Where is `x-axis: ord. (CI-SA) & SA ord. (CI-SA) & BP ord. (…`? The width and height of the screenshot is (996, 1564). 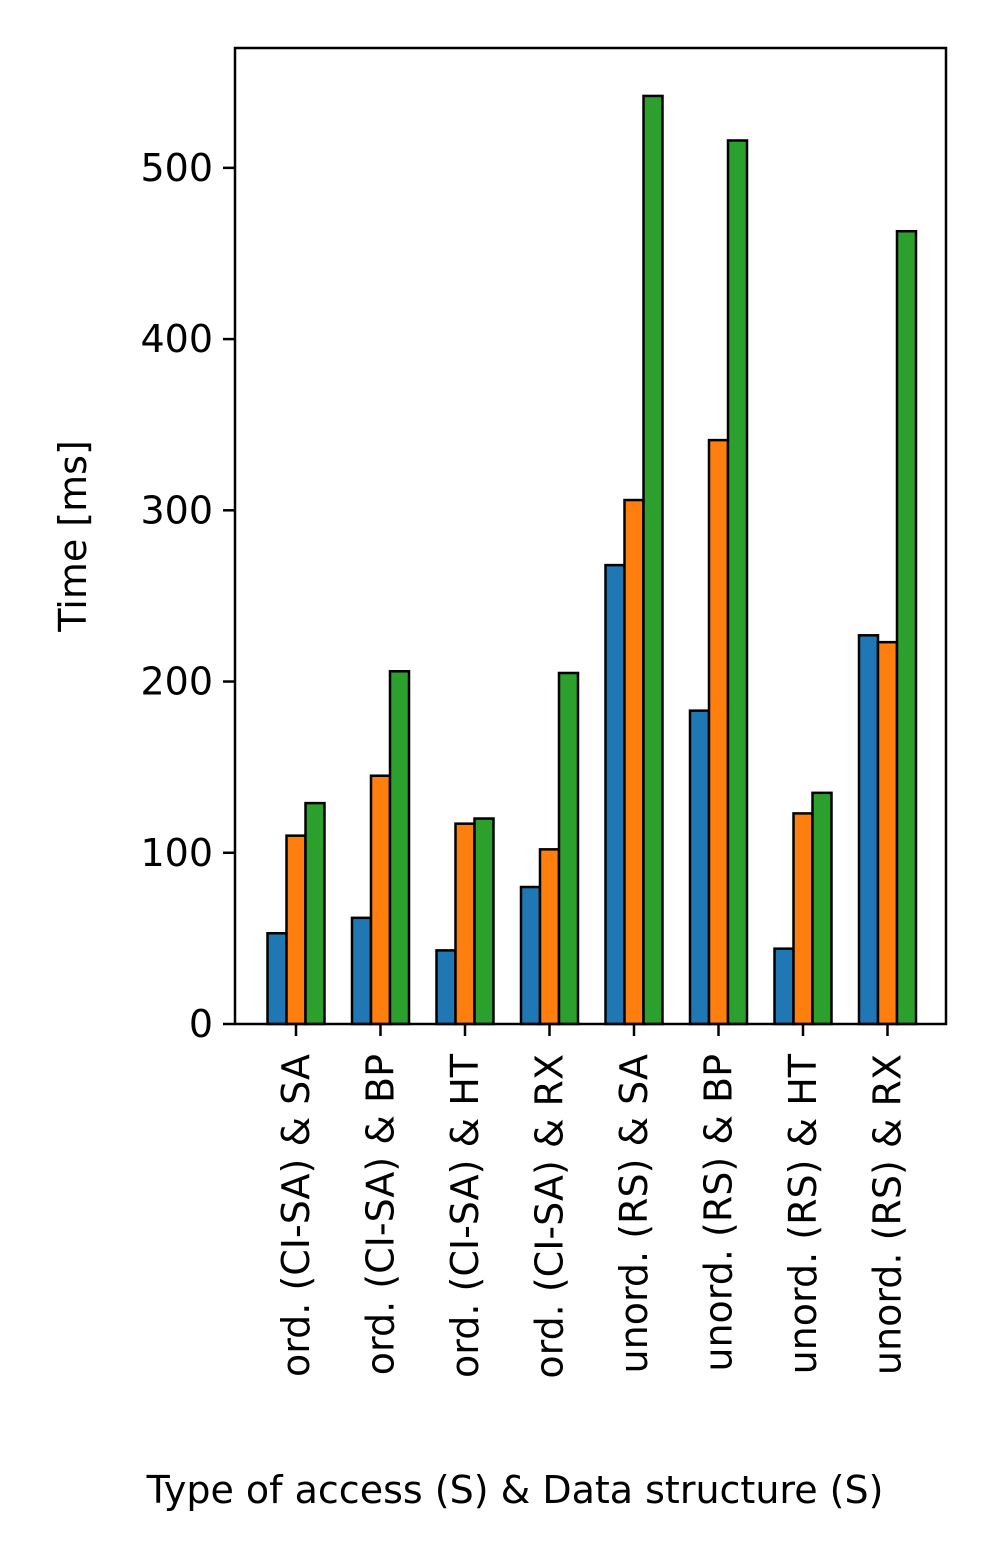
x-axis: ord. (CI-SA) & SA ord. (CI-SA) & BP ord. (… is located at coordinates (592, 1201).